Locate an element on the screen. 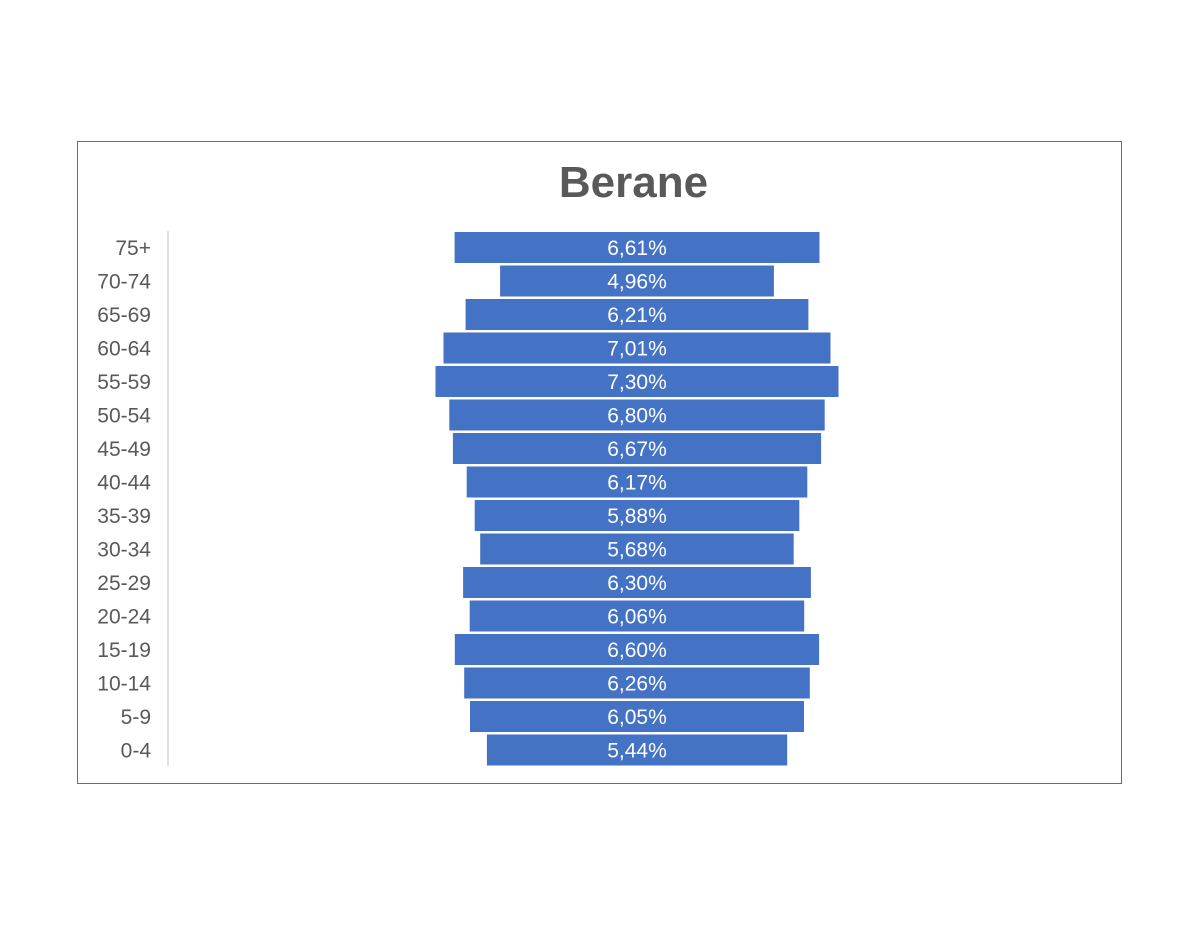 The width and height of the screenshot is (1200, 927). data-label: 6,21% is located at coordinates (637, 315).